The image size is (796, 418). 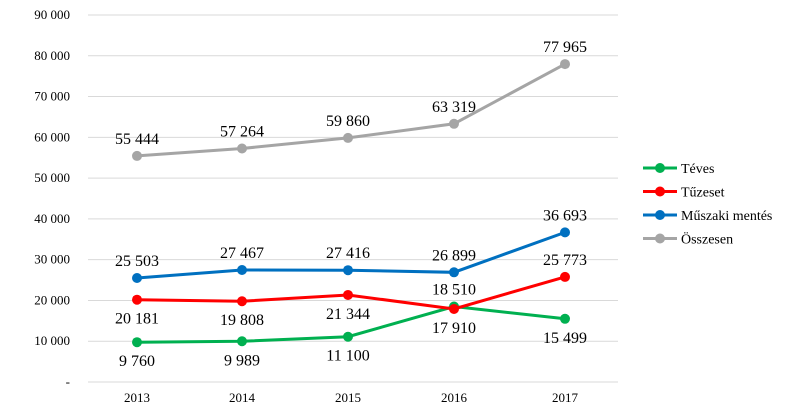 What do you see at coordinates (726, 216) in the screenshot?
I see `legend-label: Műszaki mentés` at bounding box center [726, 216].